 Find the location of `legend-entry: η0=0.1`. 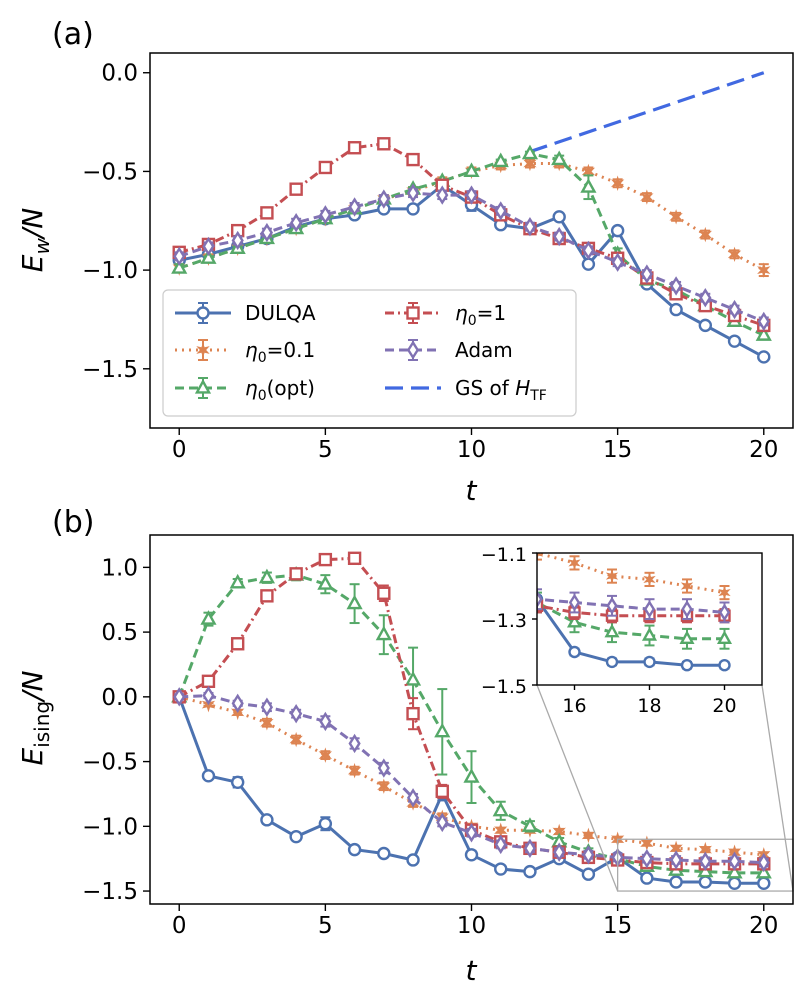

legend-entry: η0=0.1 is located at coordinates (245, 352).